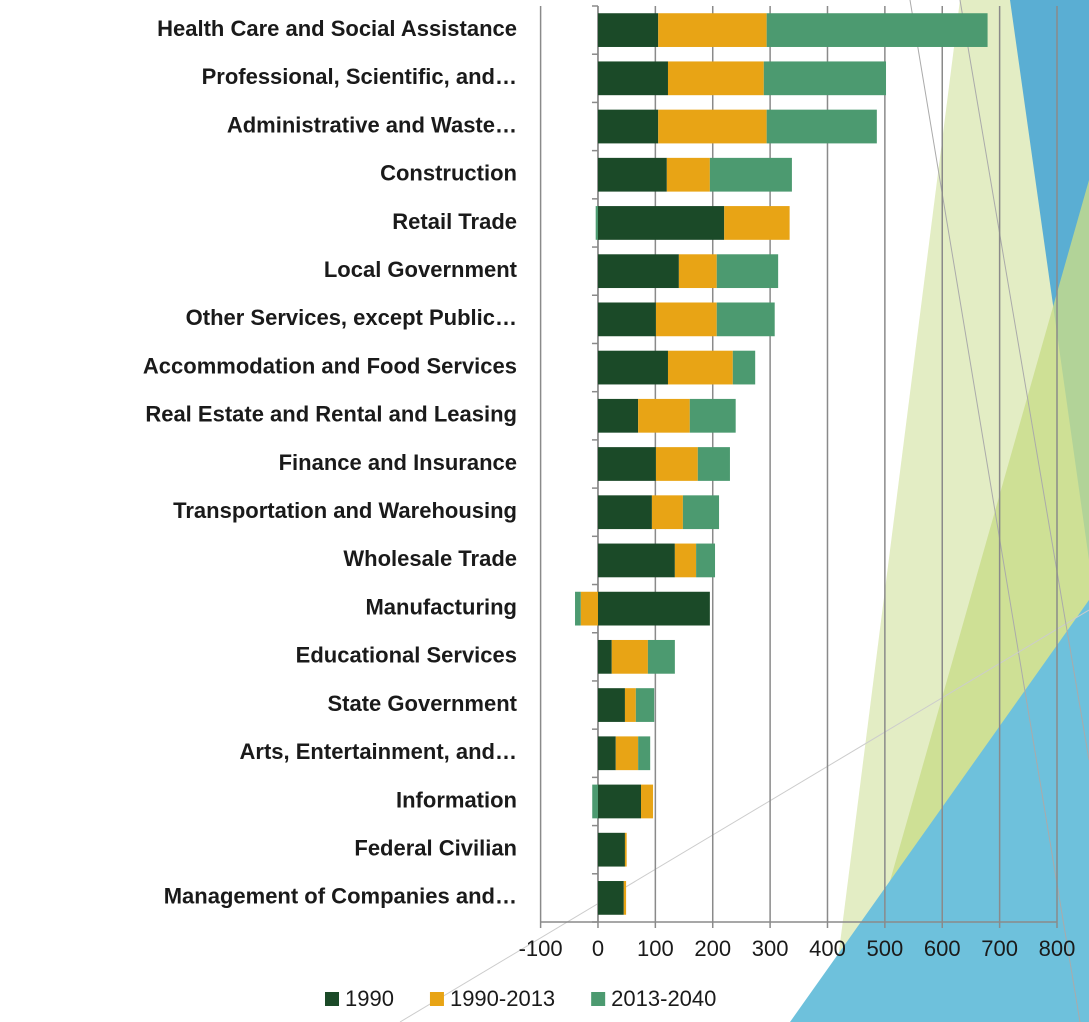  Describe the element at coordinates (502, 998) in the screenshot. I see `legend-label: 1990-2013` at that location.